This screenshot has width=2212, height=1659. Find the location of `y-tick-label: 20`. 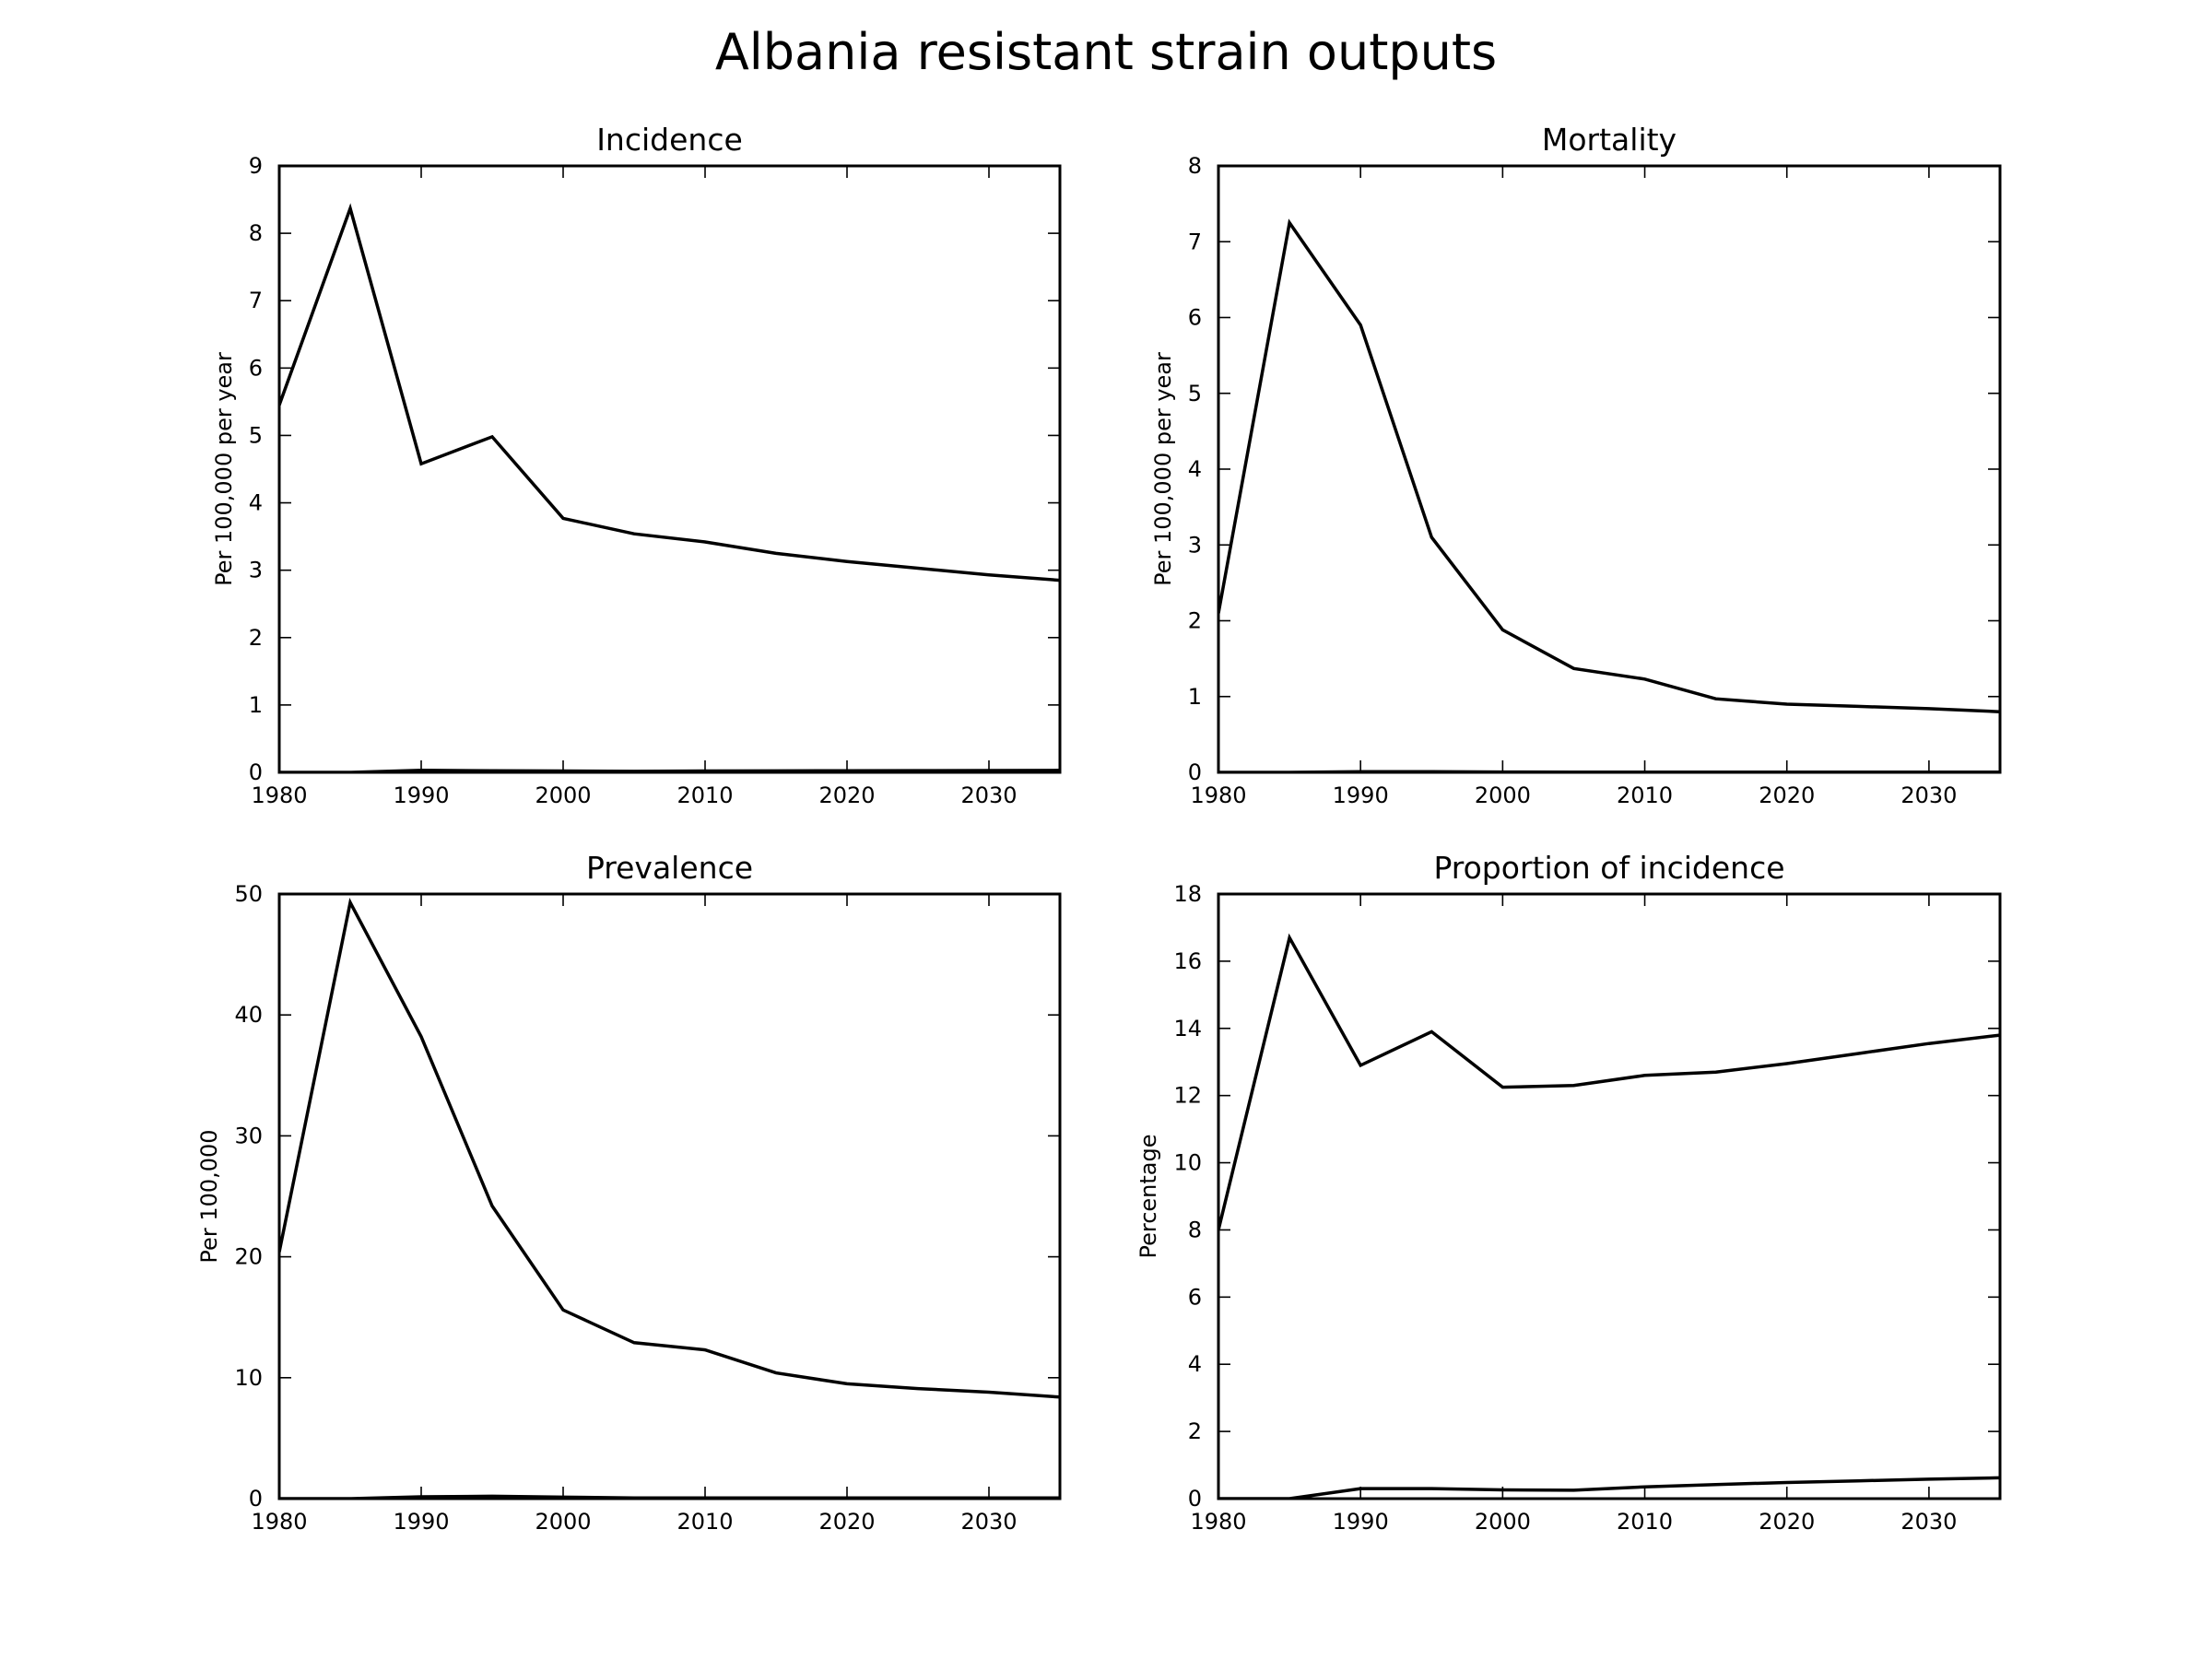

y-tick-label: 20 is located at coordinates (248, 1257).